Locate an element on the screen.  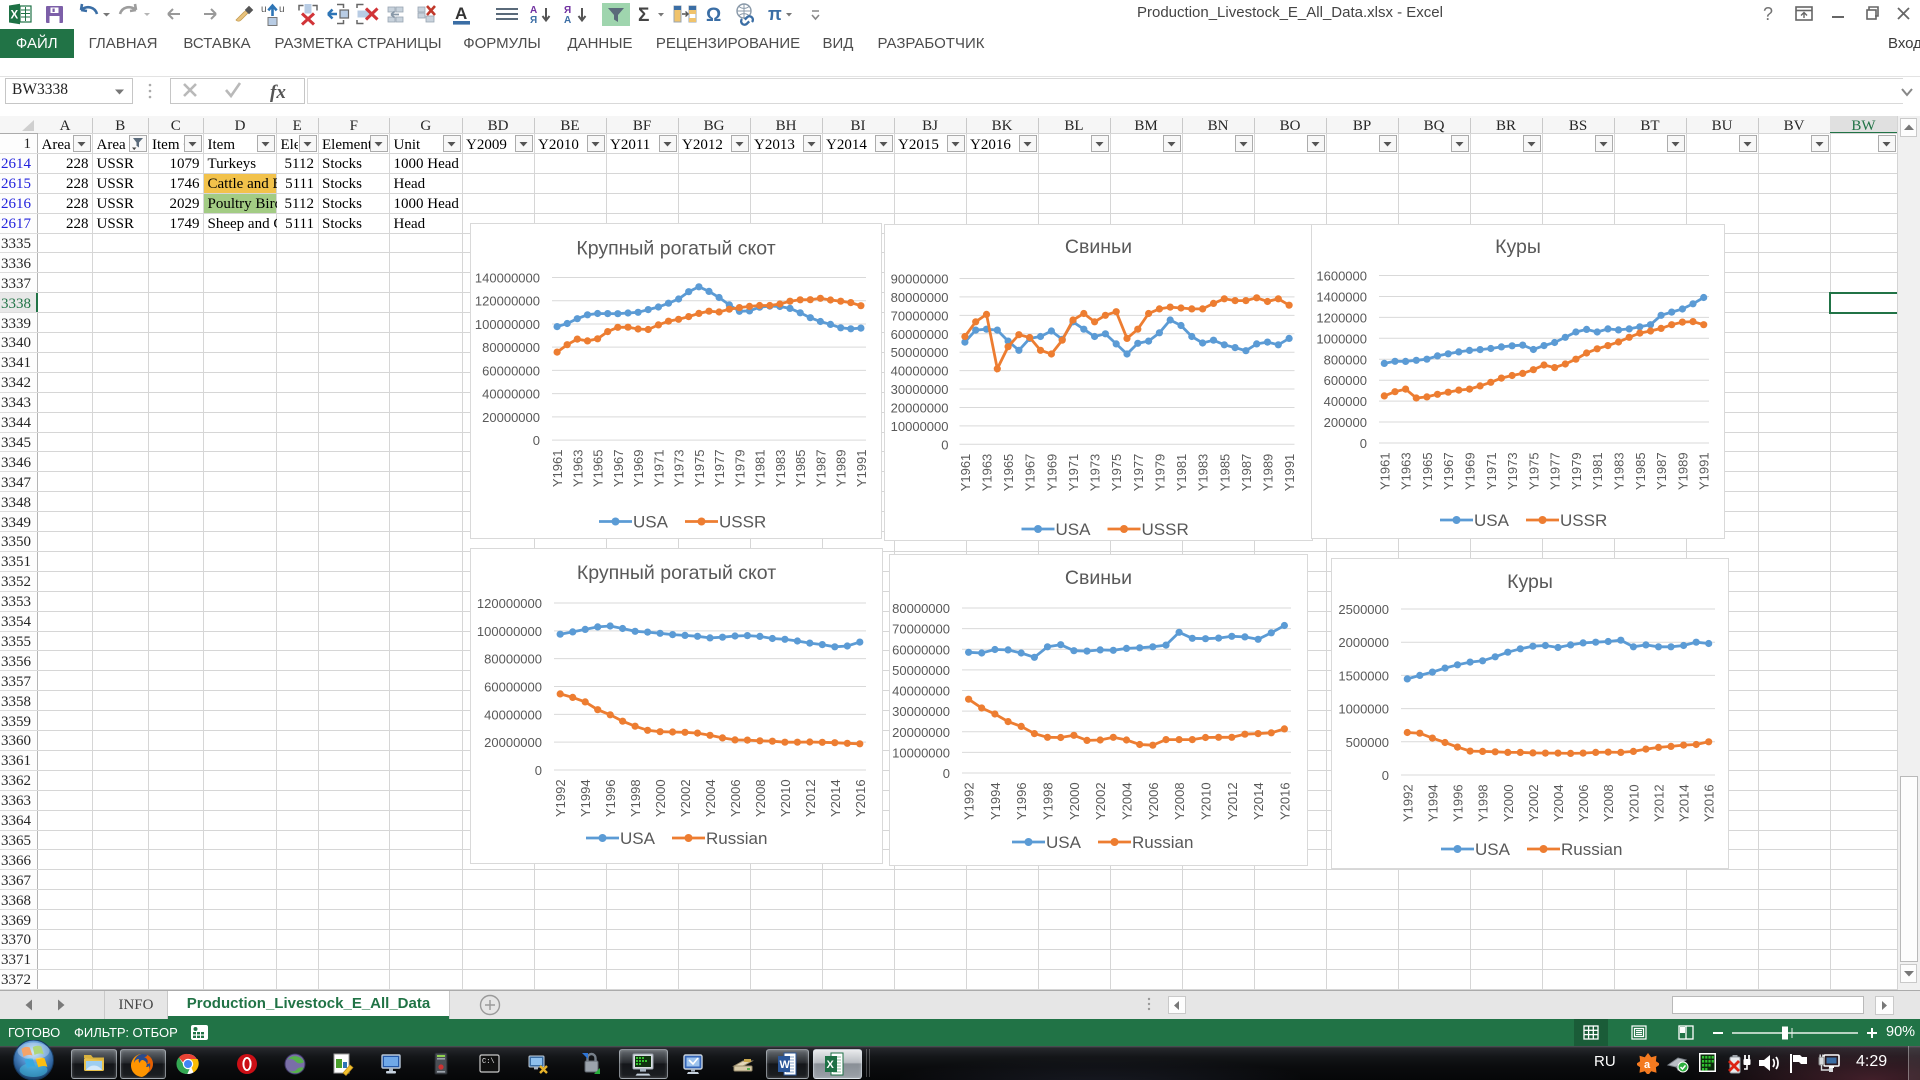
svg-text: 100000000 is located at coordinates (507, 323).